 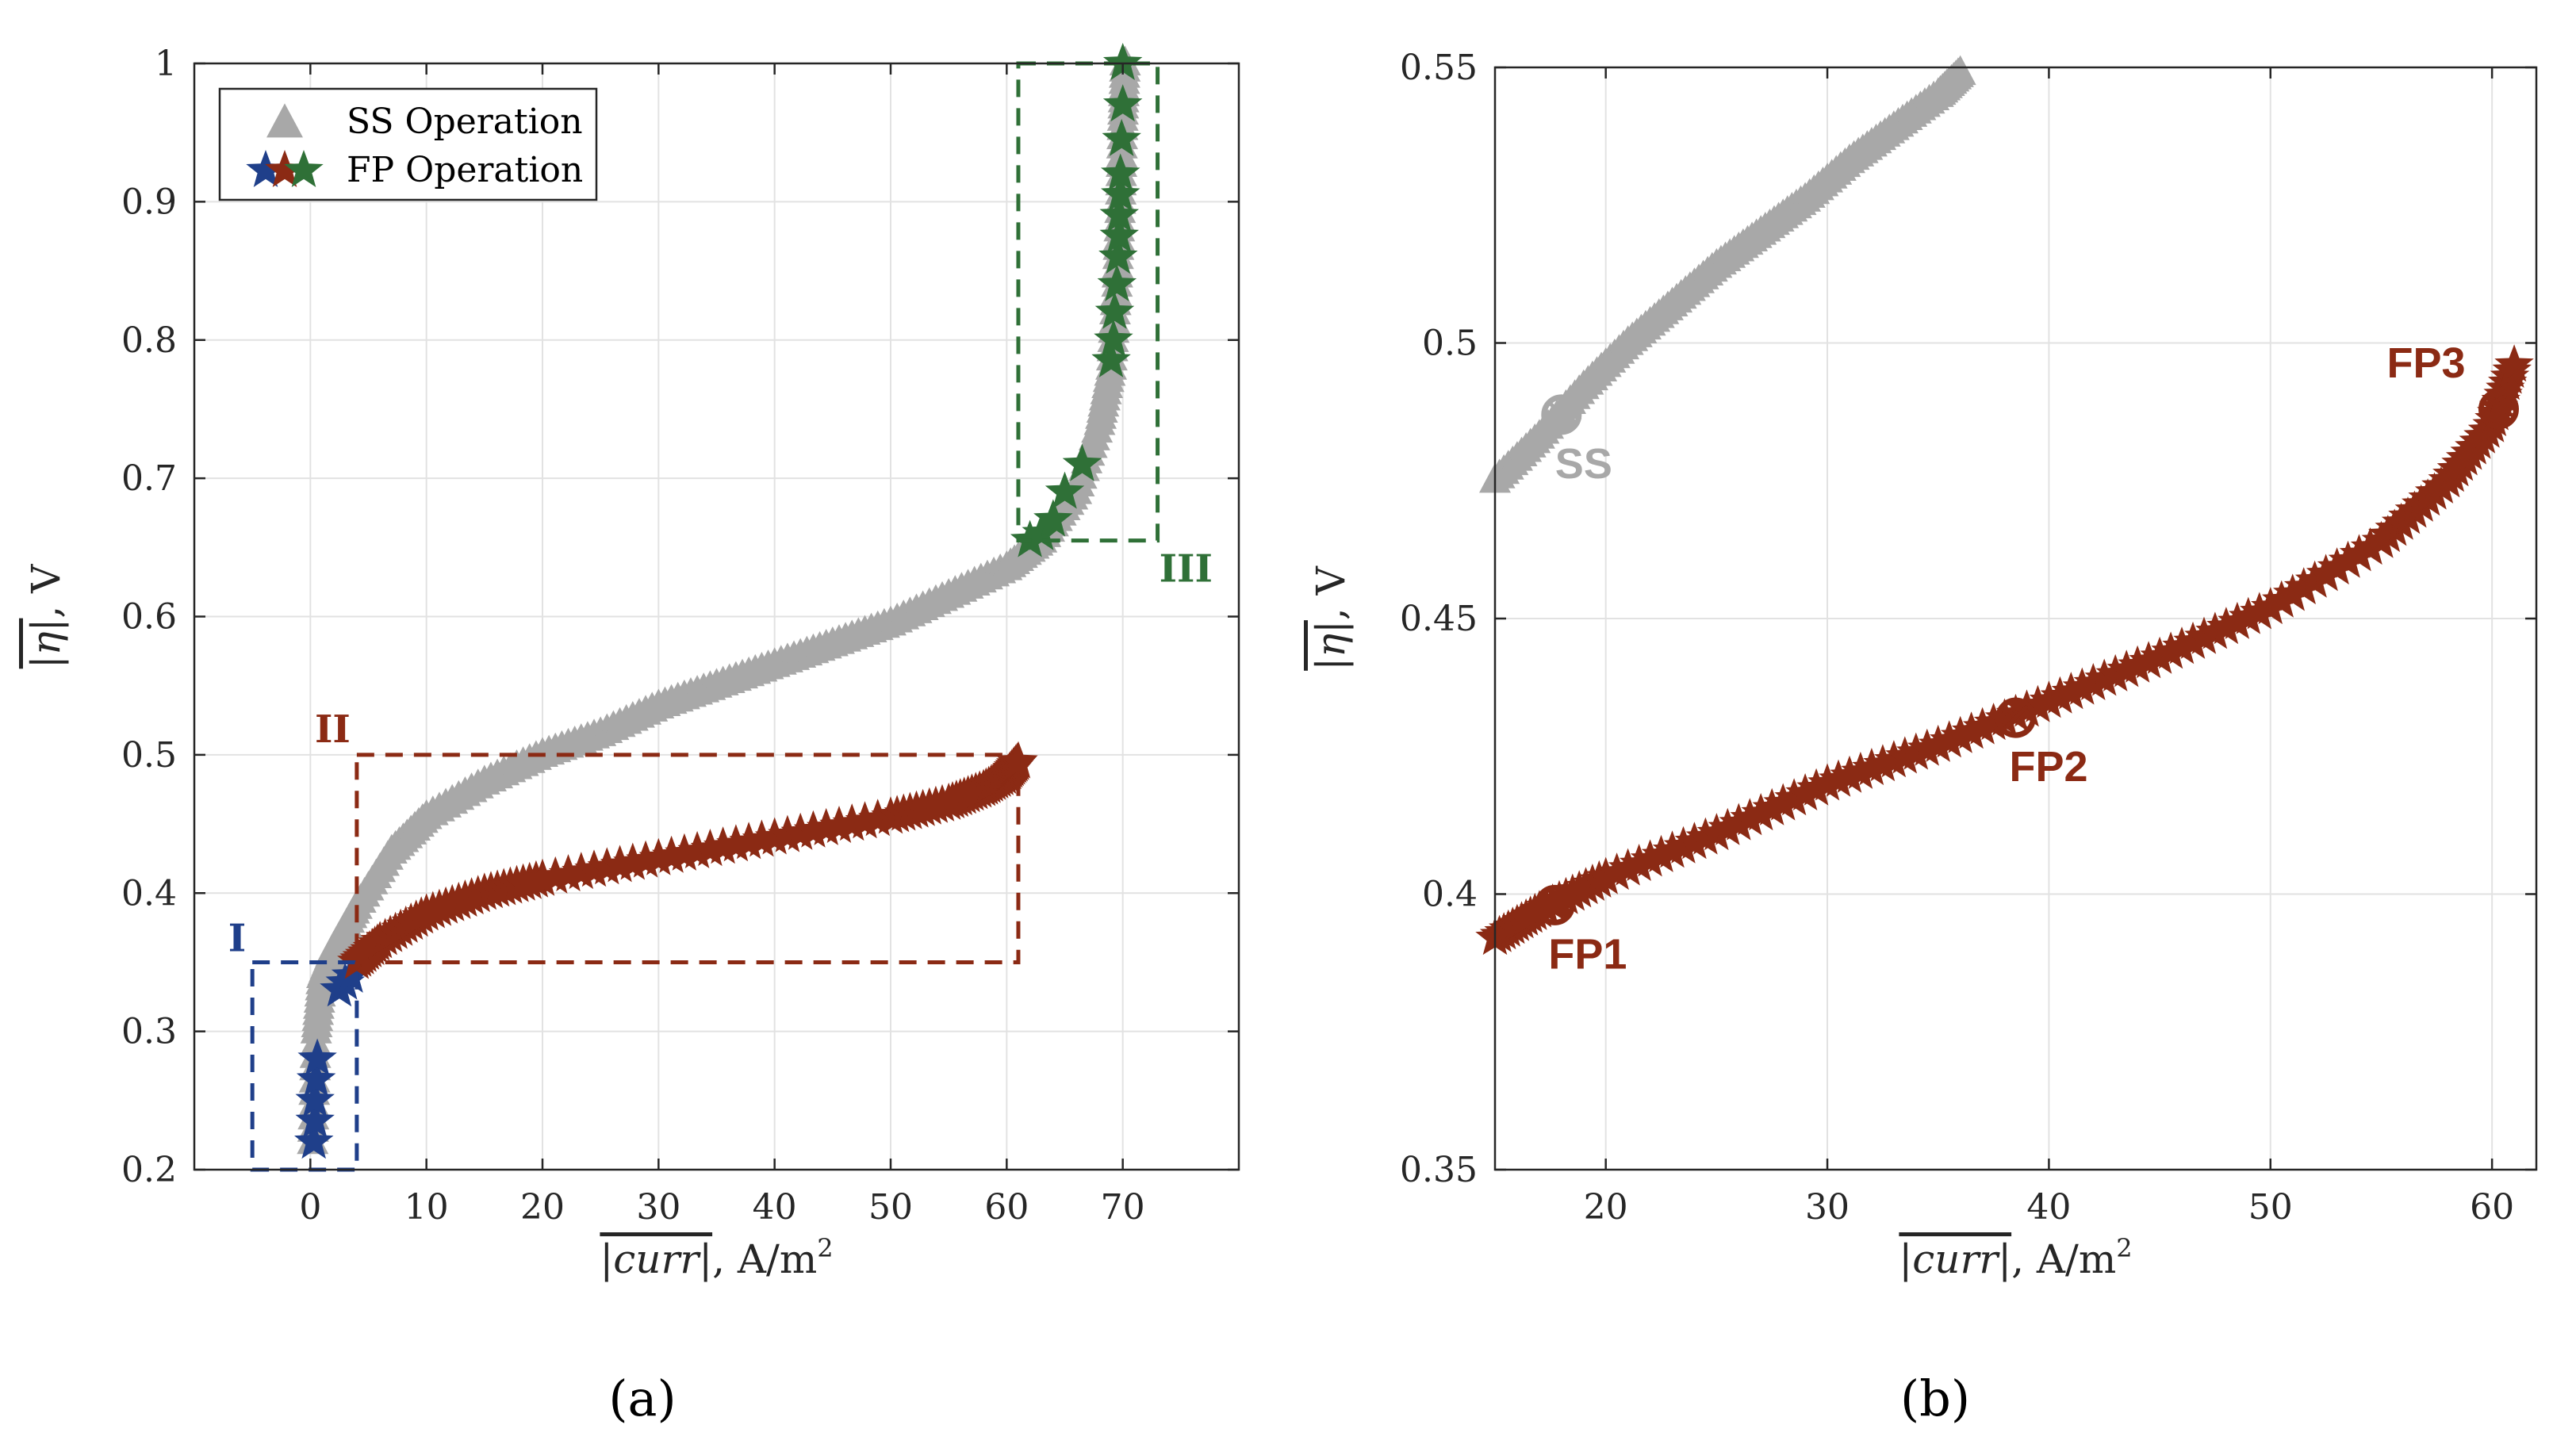 I want to click on legend: SS Operation FP Operation, so click(x=408, y=144).